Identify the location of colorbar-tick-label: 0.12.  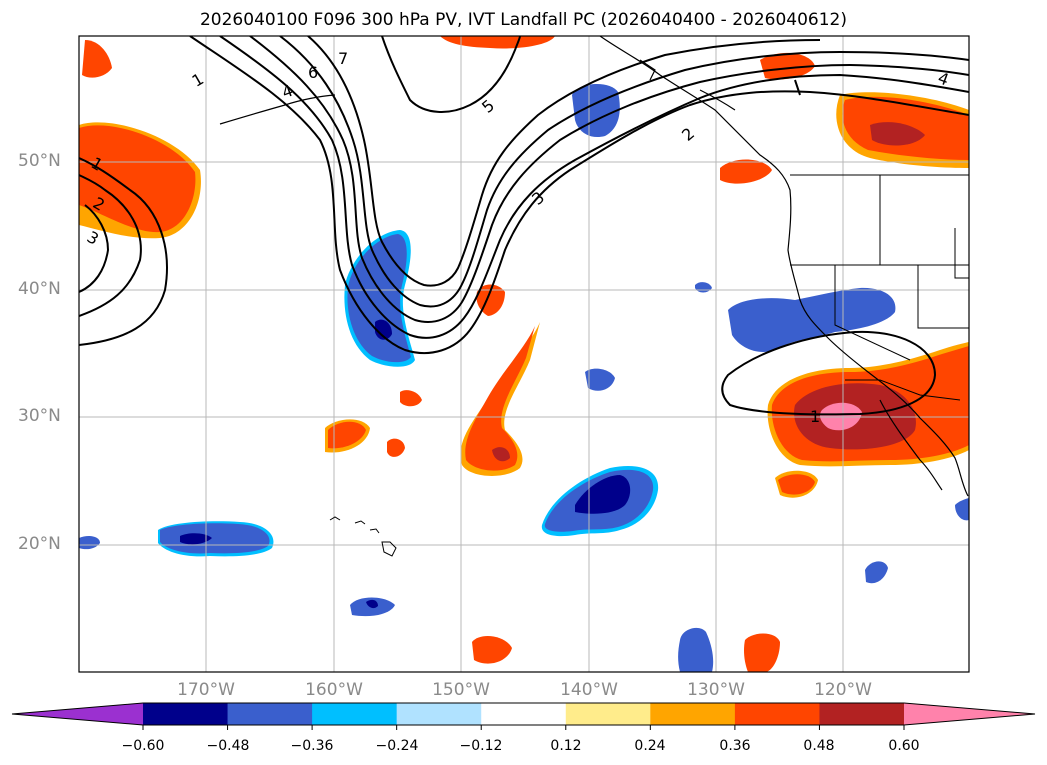
(566, 746).